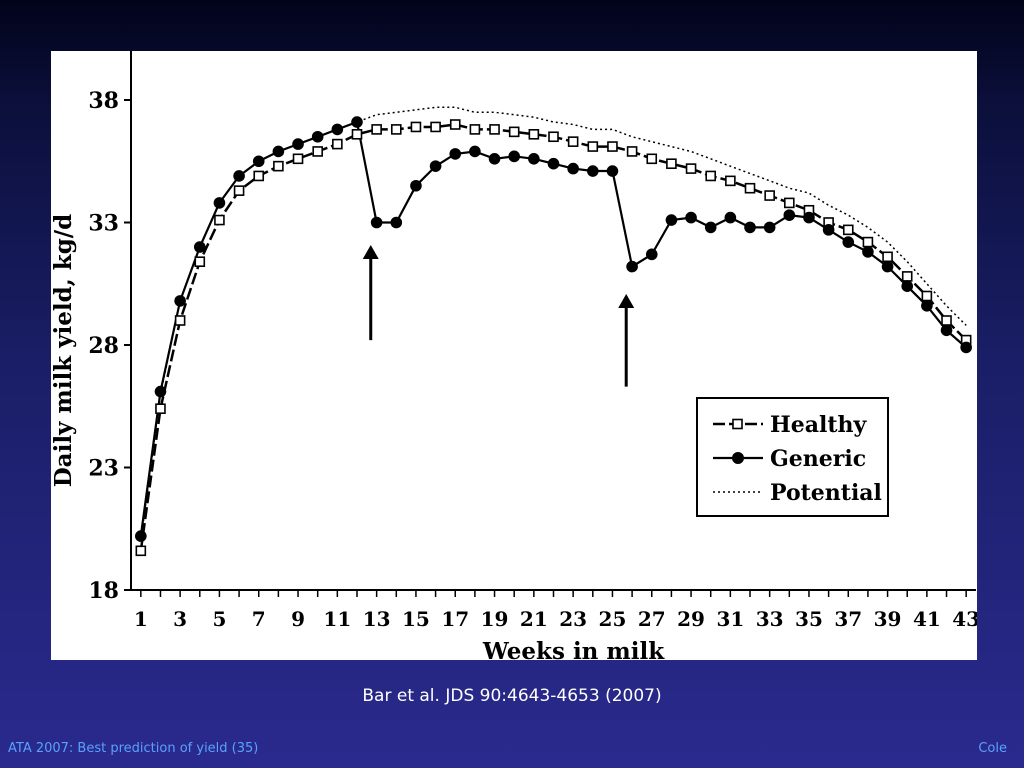  Describe the element at coordinates (573, 649) in the screenshot. I see `x-axis-title: Weeks in milk` at that location.